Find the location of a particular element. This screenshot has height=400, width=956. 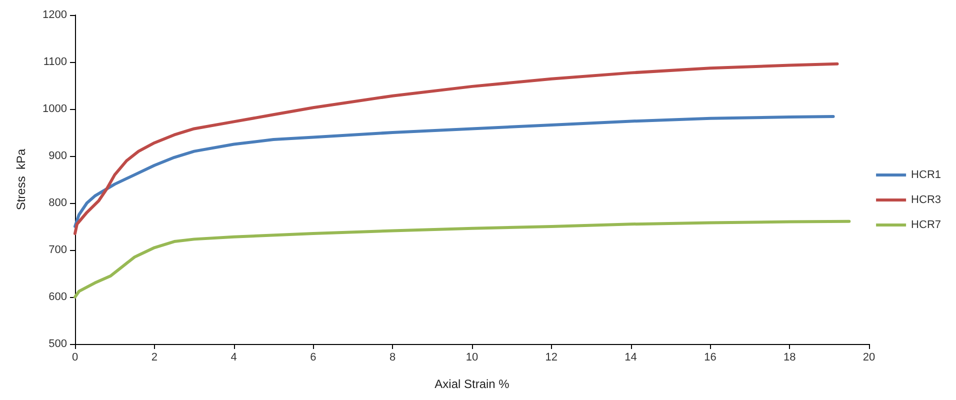

y-tick-label: 900 is located at coordinates (57, 156).